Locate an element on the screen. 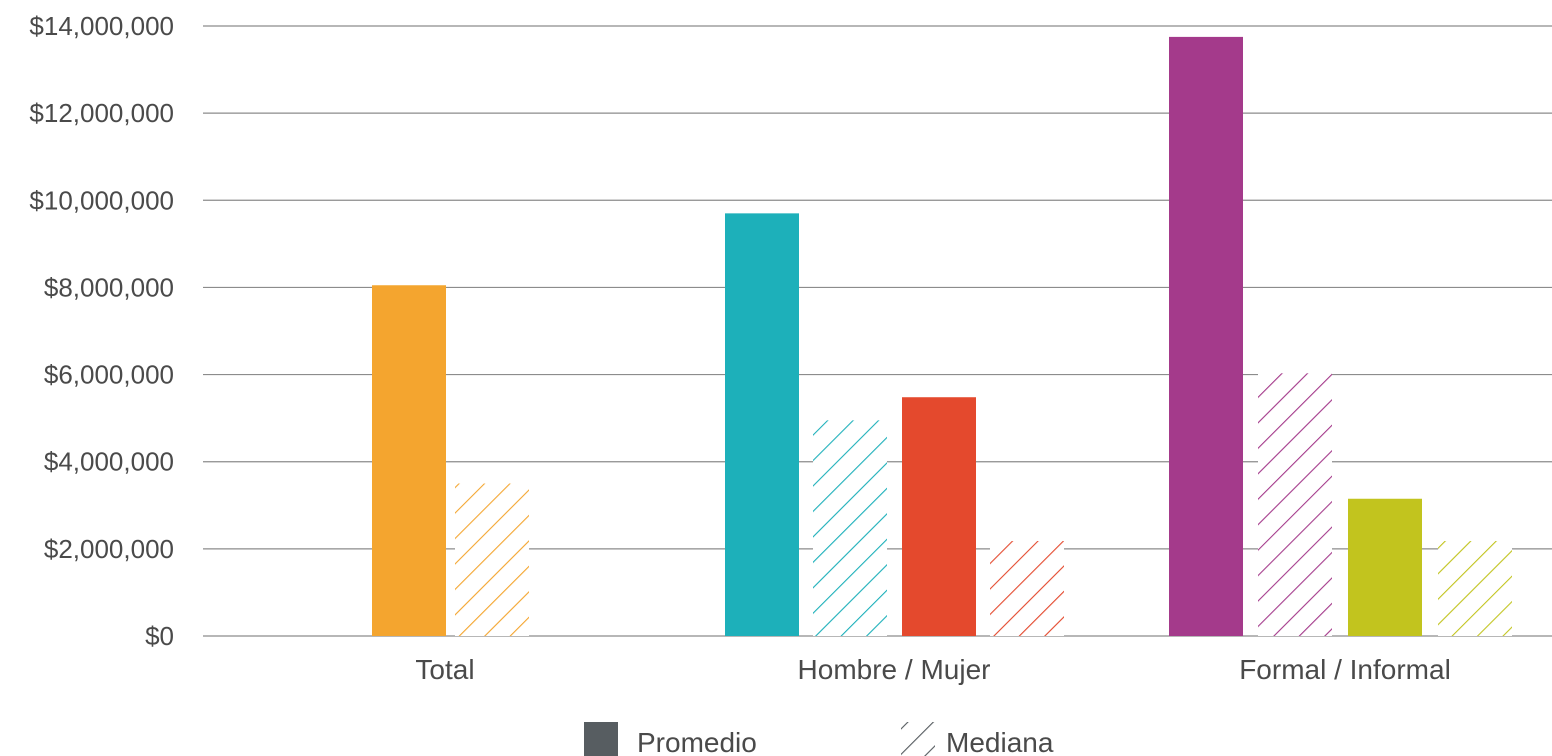 This screenshot has height=756, width=1552. category-labels: Total Hombre / Mujer Formal / Informal is located at coordinates (932, 669).